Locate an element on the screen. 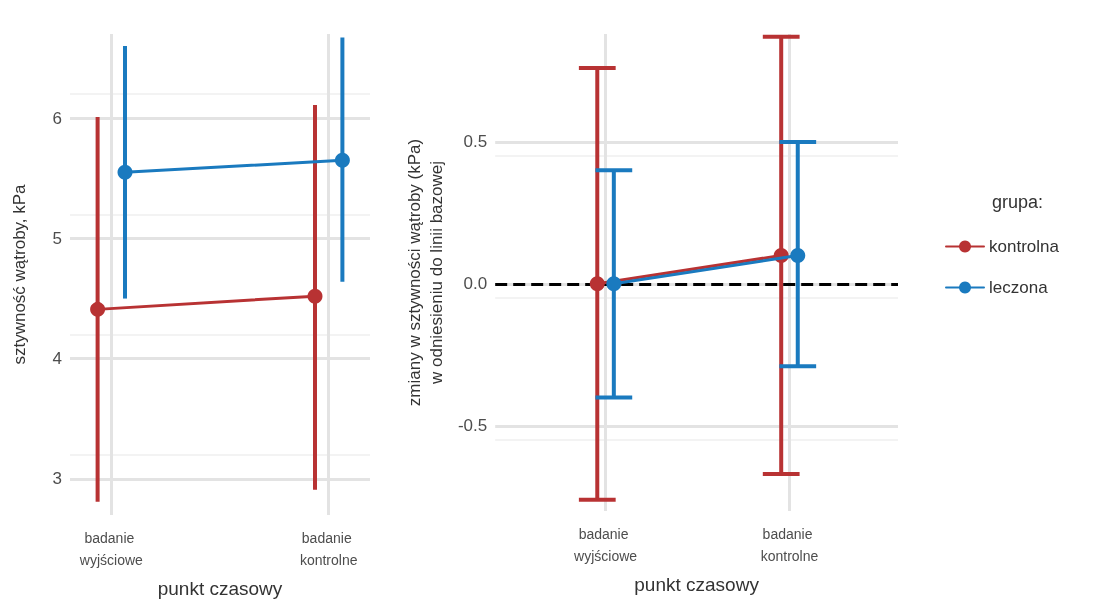 This screenshot has height=605, width=1098. y-axis-title: zmiany w sztywności wątroby (kPa) w odniesieniu do linii bazowej is located at coordinates (425, 272).